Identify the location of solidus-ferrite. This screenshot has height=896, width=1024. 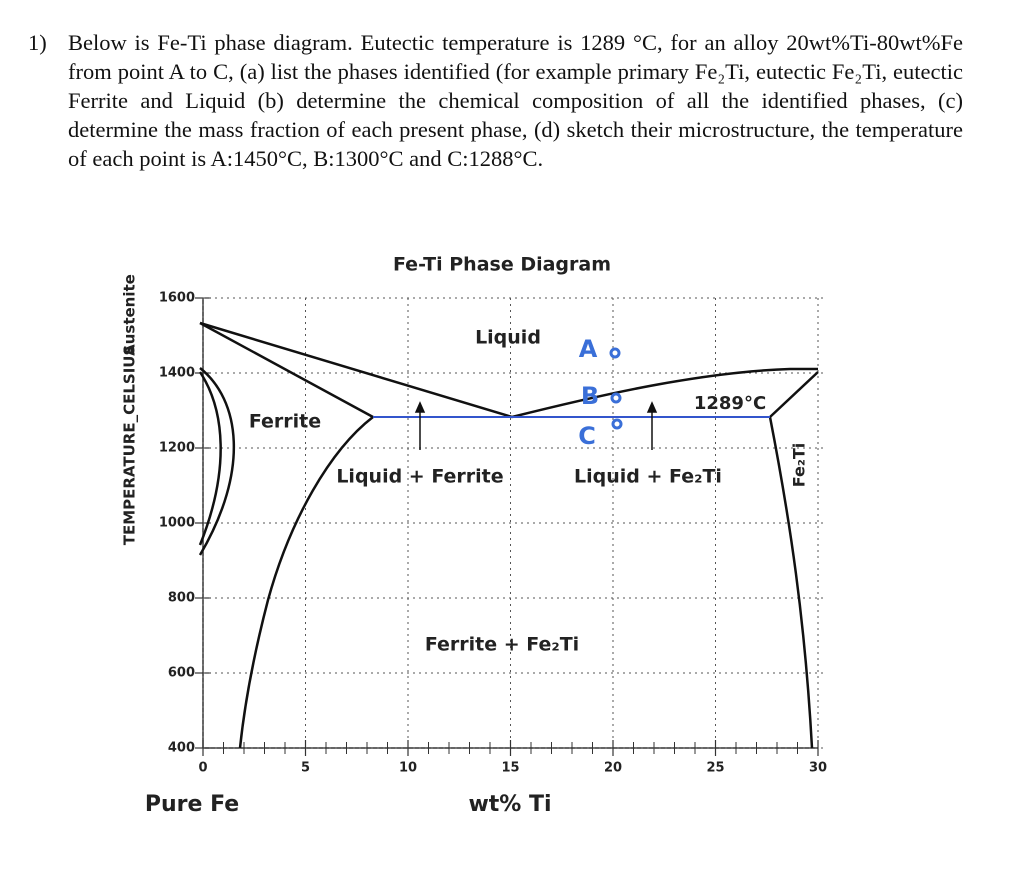
(286, 370).